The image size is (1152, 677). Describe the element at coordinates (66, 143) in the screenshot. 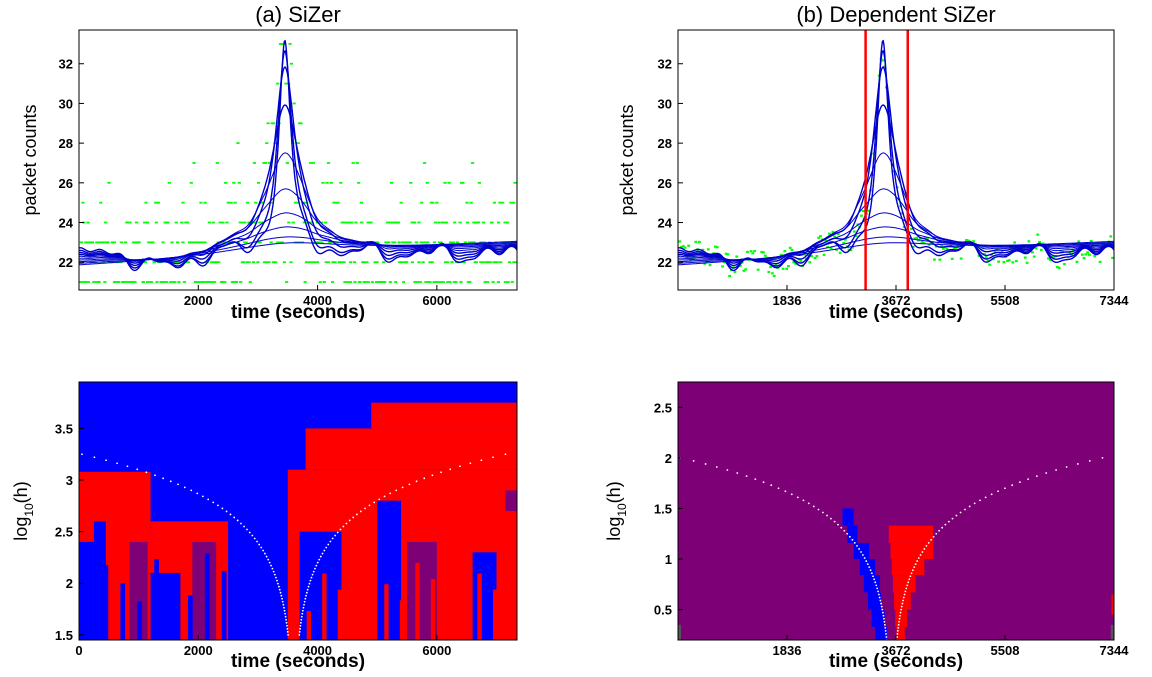

I see `panel-a-ytick-label: 28` at that location.